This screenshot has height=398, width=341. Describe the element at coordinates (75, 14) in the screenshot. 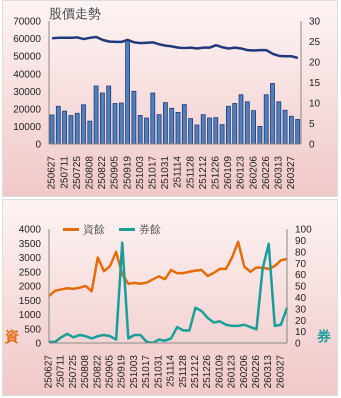

I see `chart-title: 股價走勢` at that location.